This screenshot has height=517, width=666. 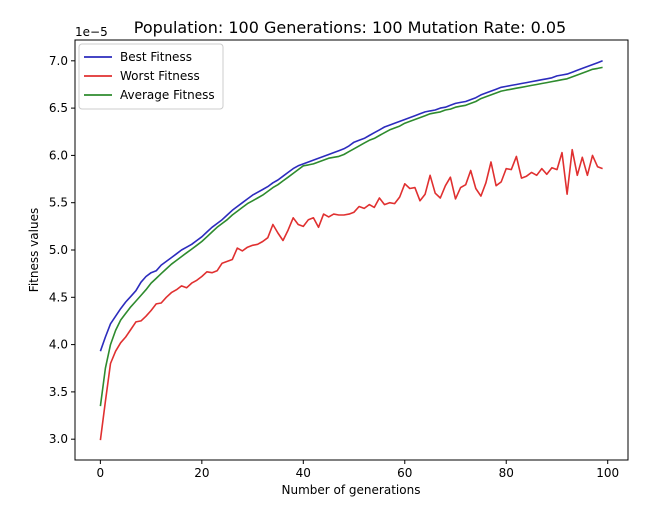 What do you see at coordinates (91, 32) in the screenshot?
I see `y-offset-label: 1e−5` at bounding box center [91, 32].